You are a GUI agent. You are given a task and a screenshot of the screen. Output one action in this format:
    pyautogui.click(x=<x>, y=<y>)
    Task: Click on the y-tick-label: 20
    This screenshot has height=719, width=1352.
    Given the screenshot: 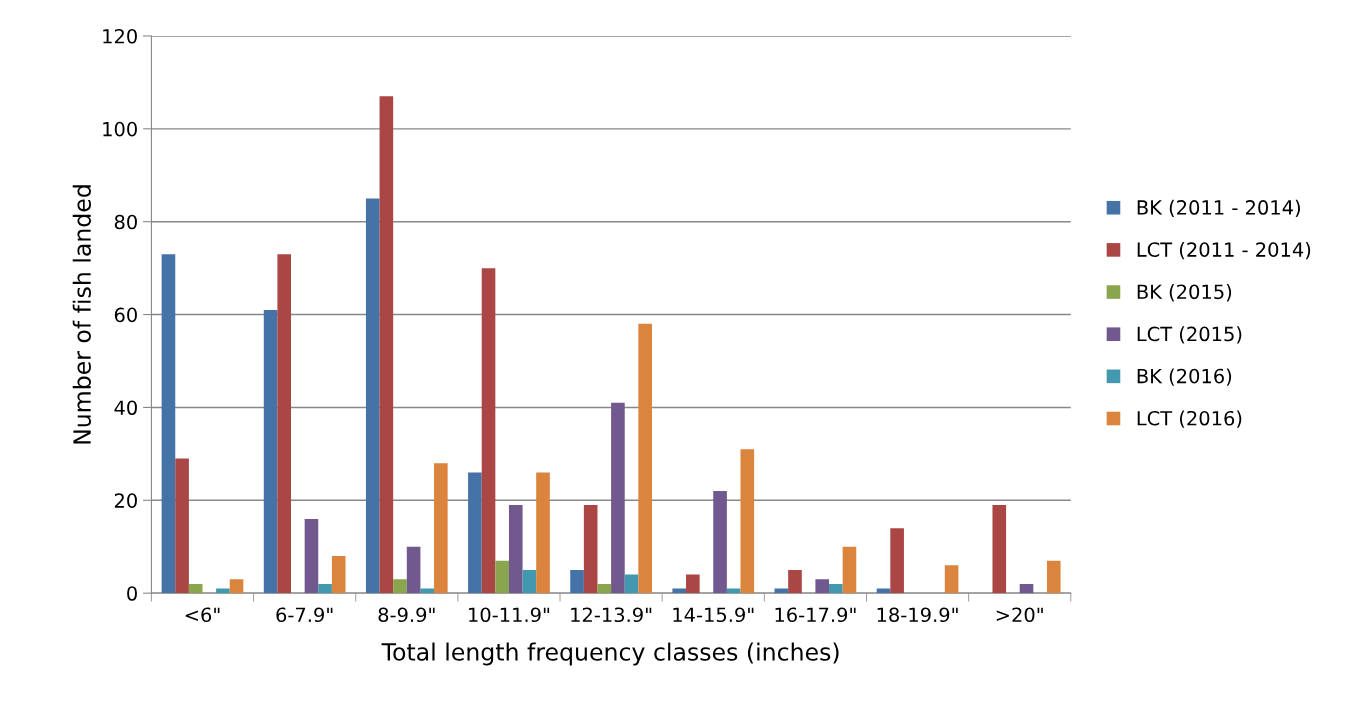 What is the action you would take?
    pyautogui.click(x=125, y=500)
    